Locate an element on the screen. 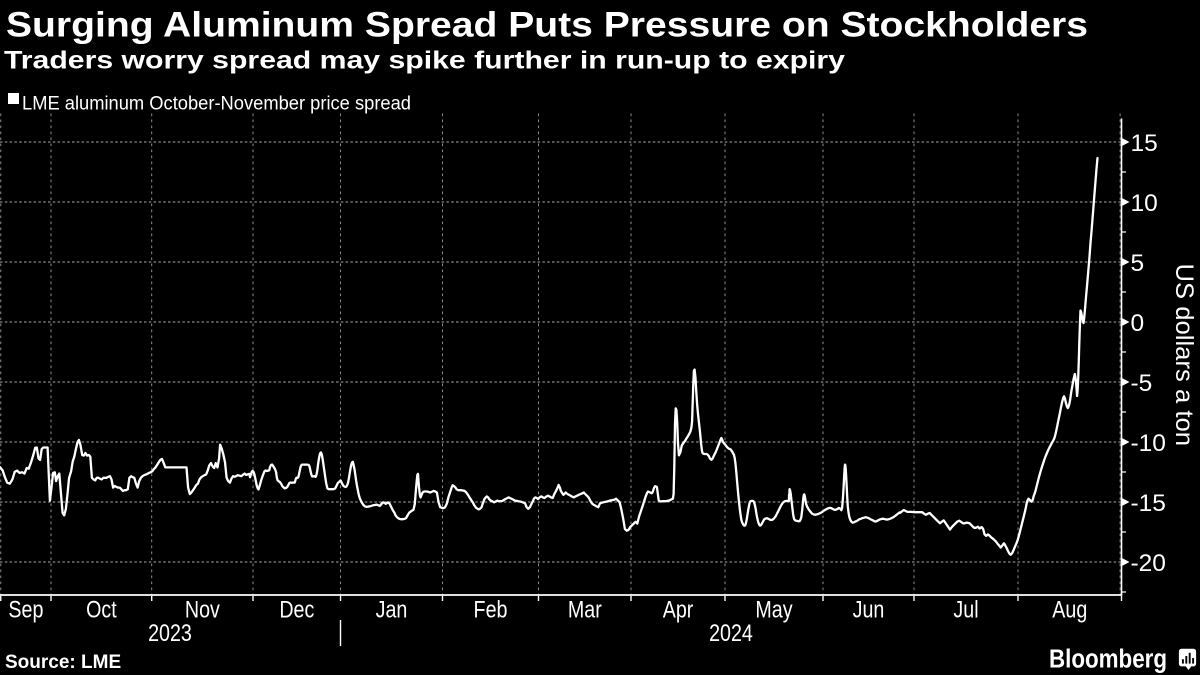  svg-text: Jul is located at coordinates (965, 609).